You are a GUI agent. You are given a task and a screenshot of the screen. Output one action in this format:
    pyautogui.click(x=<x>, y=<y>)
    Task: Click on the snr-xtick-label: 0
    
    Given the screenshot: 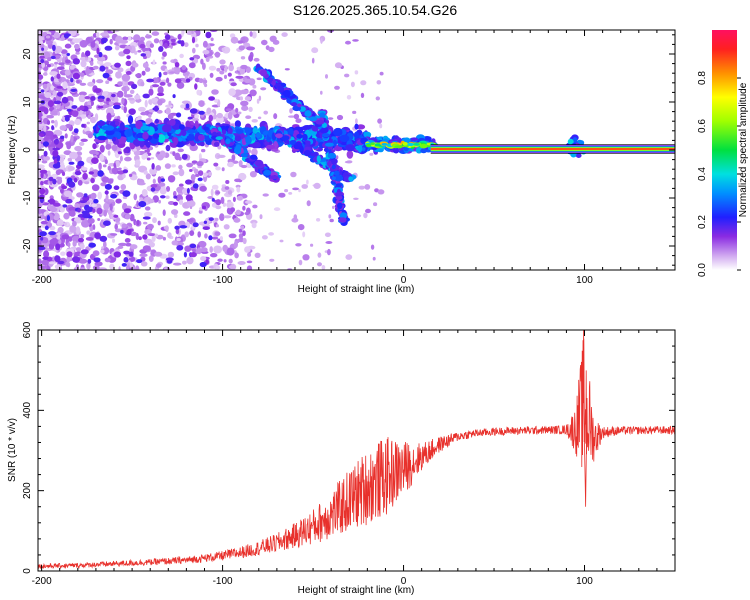 What is the action you would take?
    pyautogui.click(x=404, y=581)
    